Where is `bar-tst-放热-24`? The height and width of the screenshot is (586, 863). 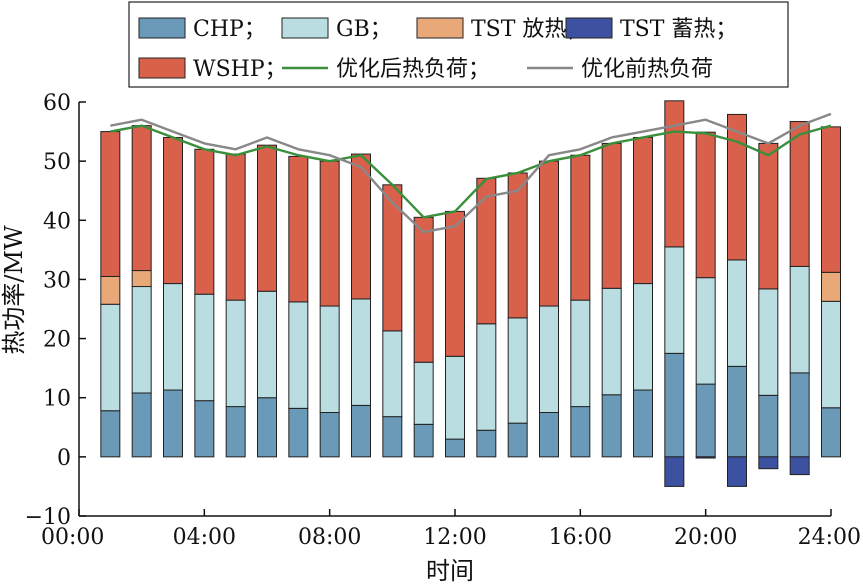
bar-tst-放热-24 is located at coordinates (831, 286).